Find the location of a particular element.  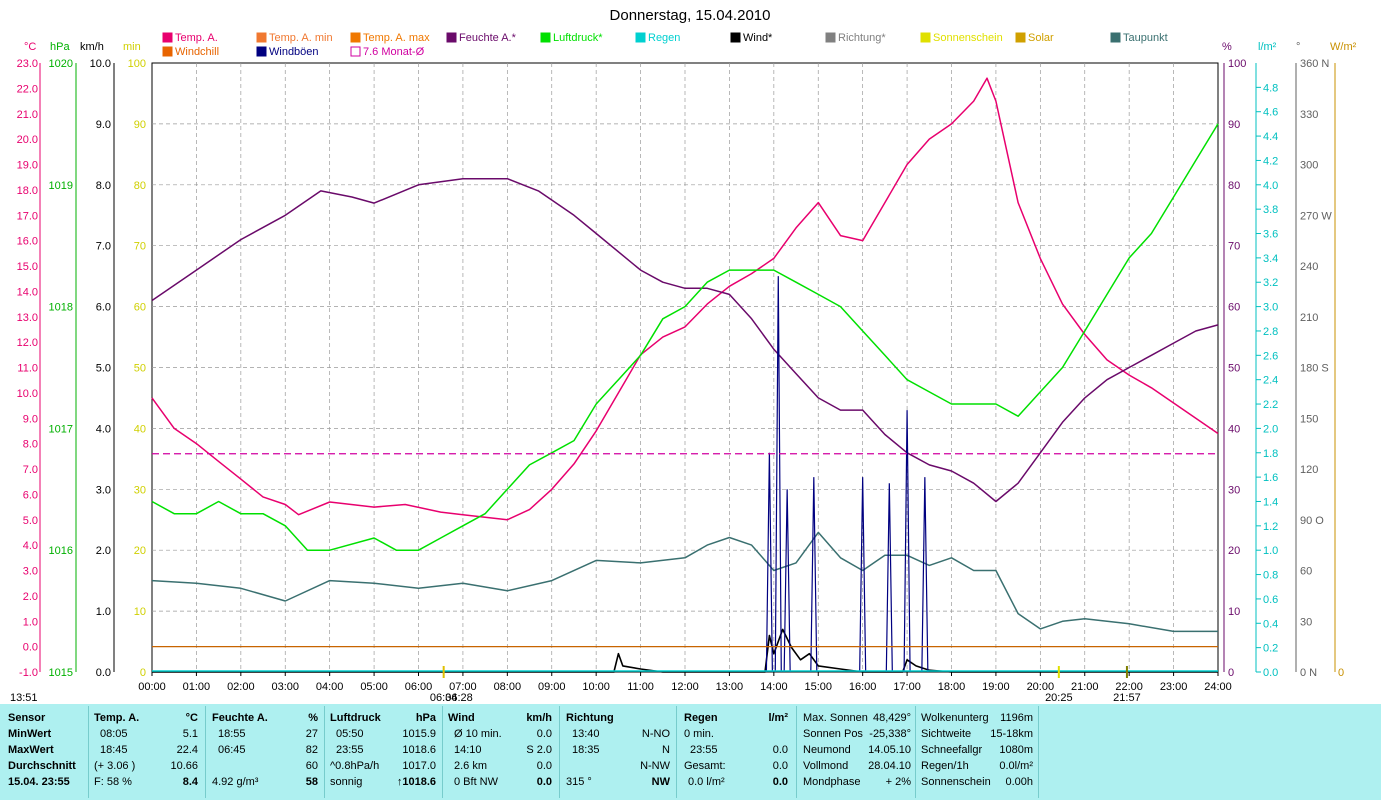

temp-tick: 23.0 is located at coordinates (27, 64).